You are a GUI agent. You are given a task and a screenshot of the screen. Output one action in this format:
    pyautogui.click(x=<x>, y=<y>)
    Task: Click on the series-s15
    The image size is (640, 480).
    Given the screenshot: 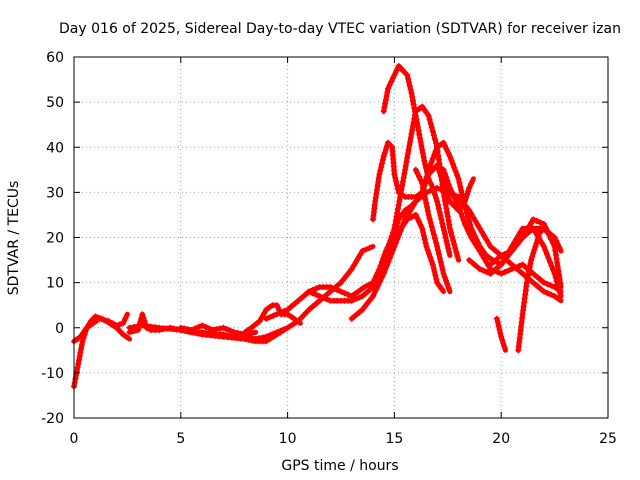 What is the action you would take?
    pyautogui.click(x=500, y=334)
    